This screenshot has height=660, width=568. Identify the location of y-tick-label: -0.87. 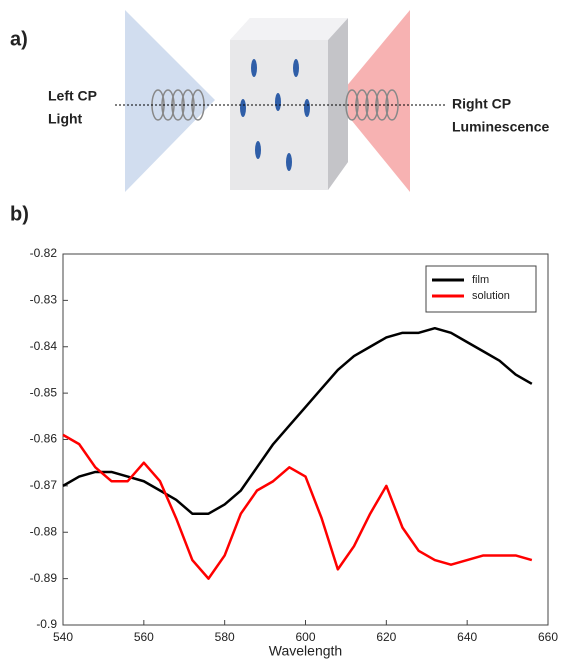
(44, 485).